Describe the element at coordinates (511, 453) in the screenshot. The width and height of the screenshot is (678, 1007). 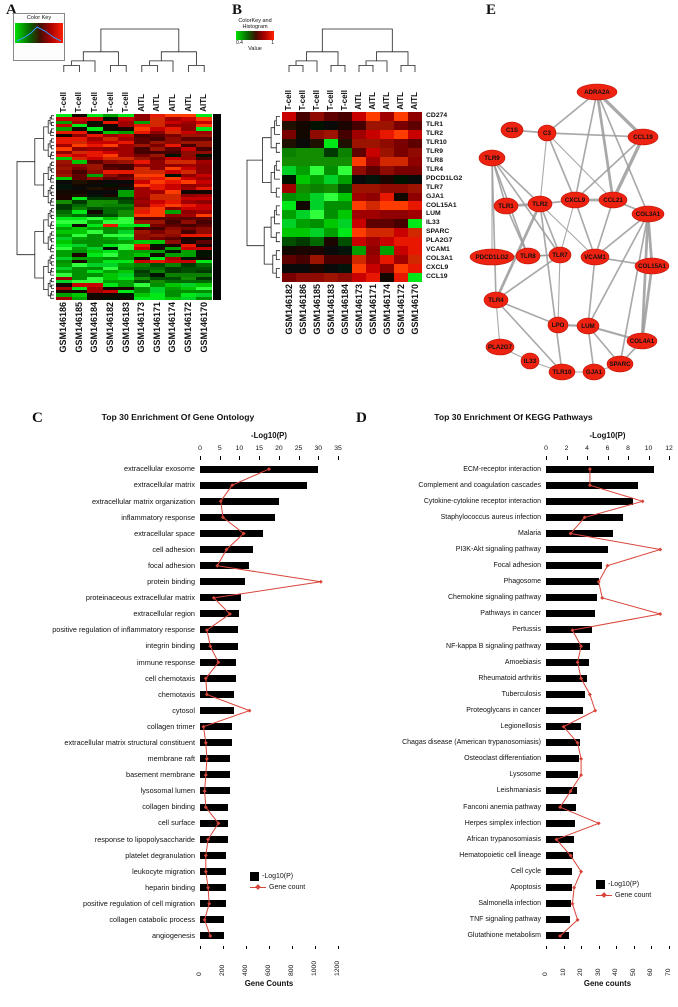
I see `chart-d-top-axis: 0 2 4 6 8 10 12` at that location.